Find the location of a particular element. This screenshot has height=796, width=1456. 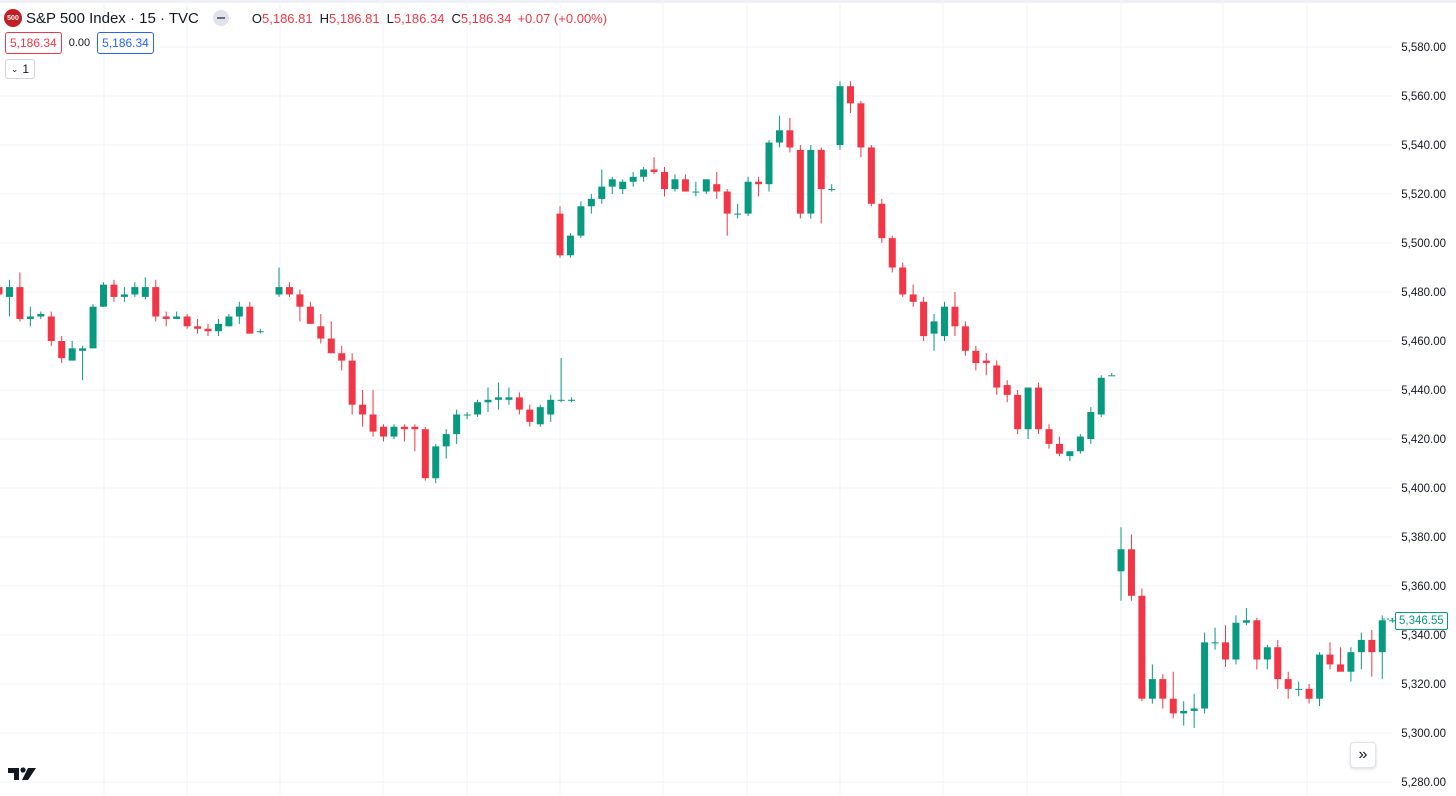

ohlc-close-key: C is located at coordinates (456, 18).